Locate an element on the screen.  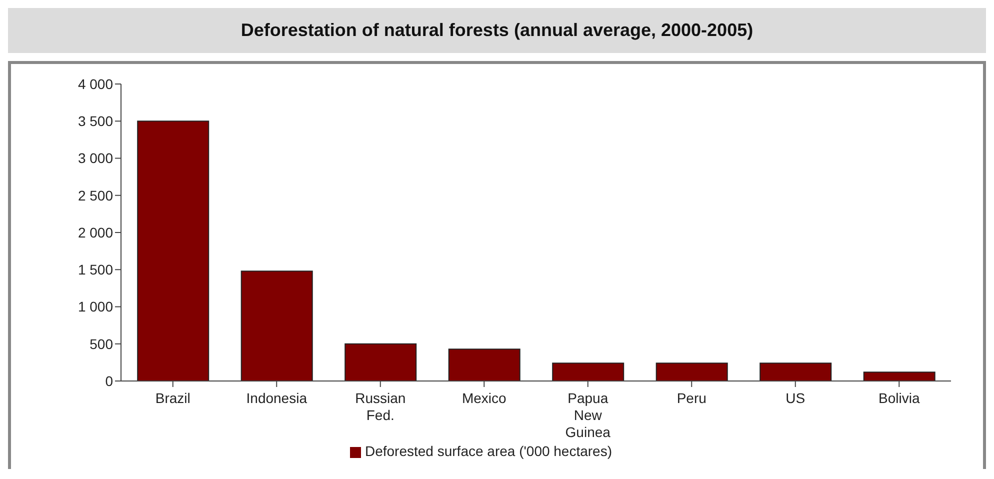
x-tick-label: Bolivia is located at coordinates (899, 398).